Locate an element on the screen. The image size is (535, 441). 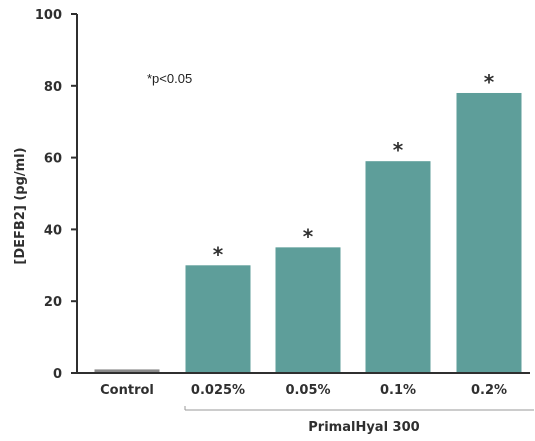
bar-control is located at coordinates (127, 371).